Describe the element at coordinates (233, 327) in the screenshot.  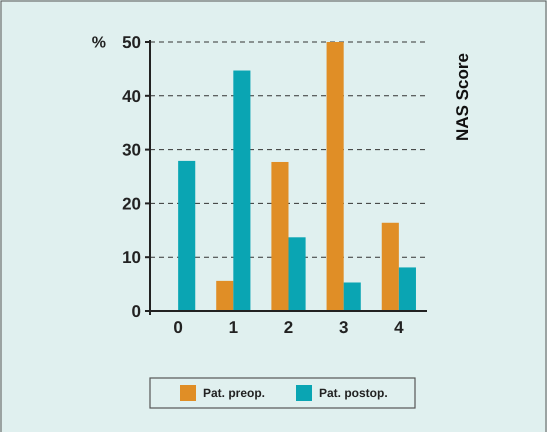
I see `x-tick-label: 1` at that location.